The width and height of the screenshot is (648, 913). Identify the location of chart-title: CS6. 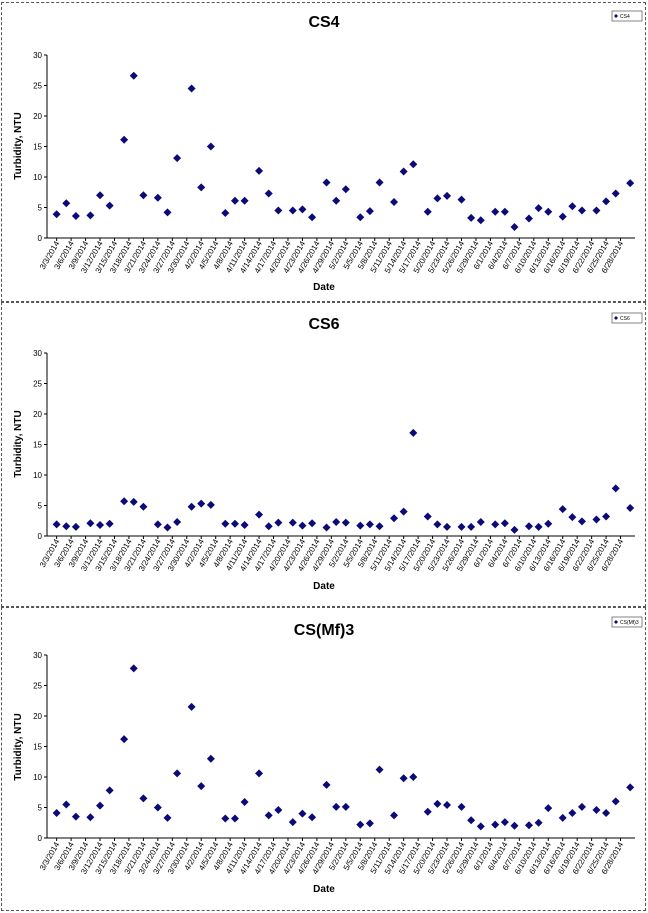
(323, 324).